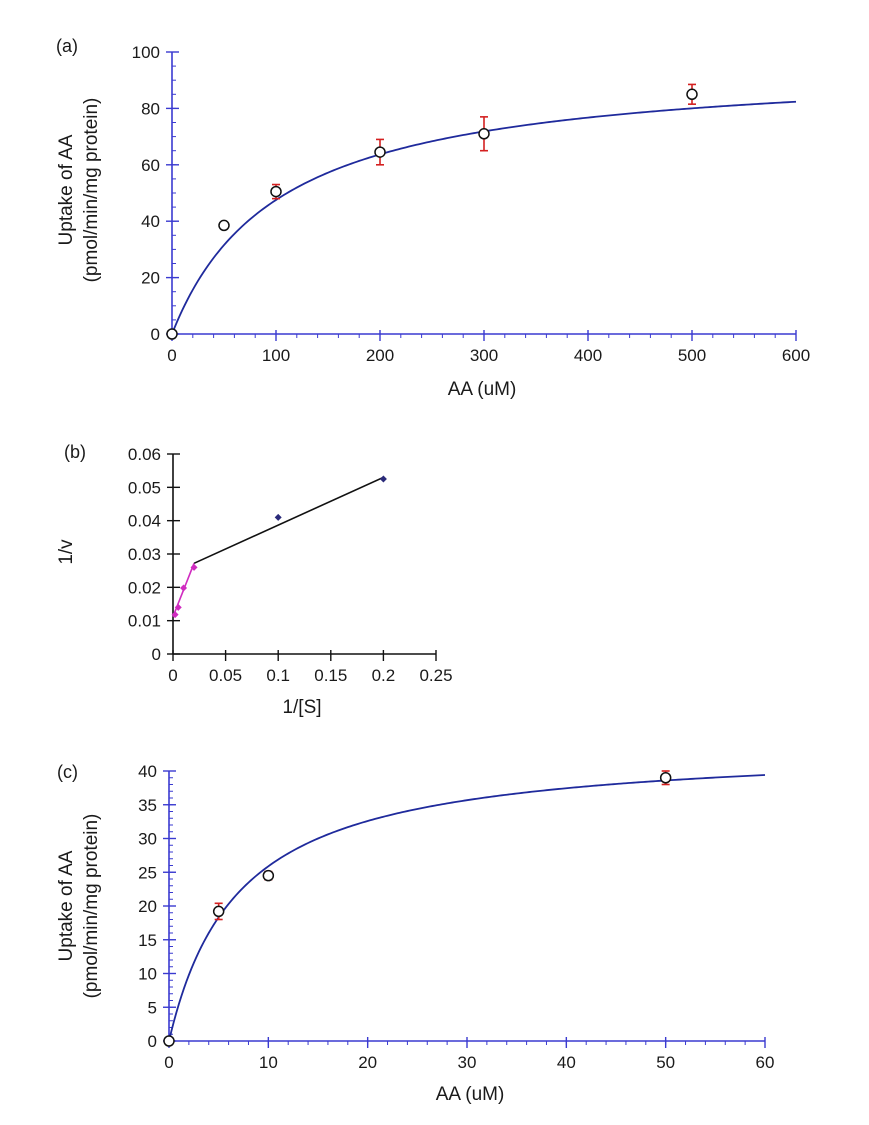 Image resolution: width=869 pixels, height=1125 pixels. What do you see at coordinates (470, 1094) in the screenshot?
I see `x-axis-title-c: AA (uM)` at bounding box center [470, 1094].